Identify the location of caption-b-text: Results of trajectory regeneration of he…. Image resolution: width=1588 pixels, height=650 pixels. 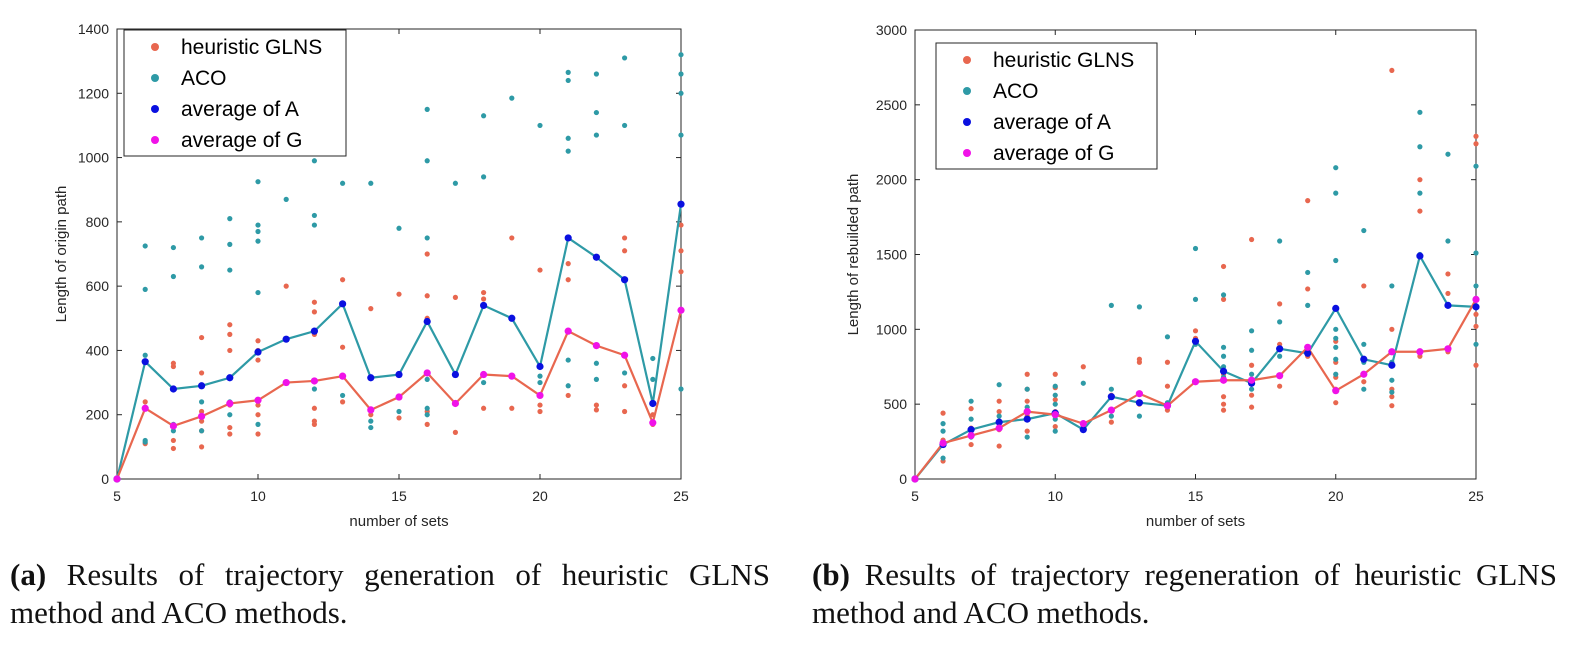
(1184, 593).